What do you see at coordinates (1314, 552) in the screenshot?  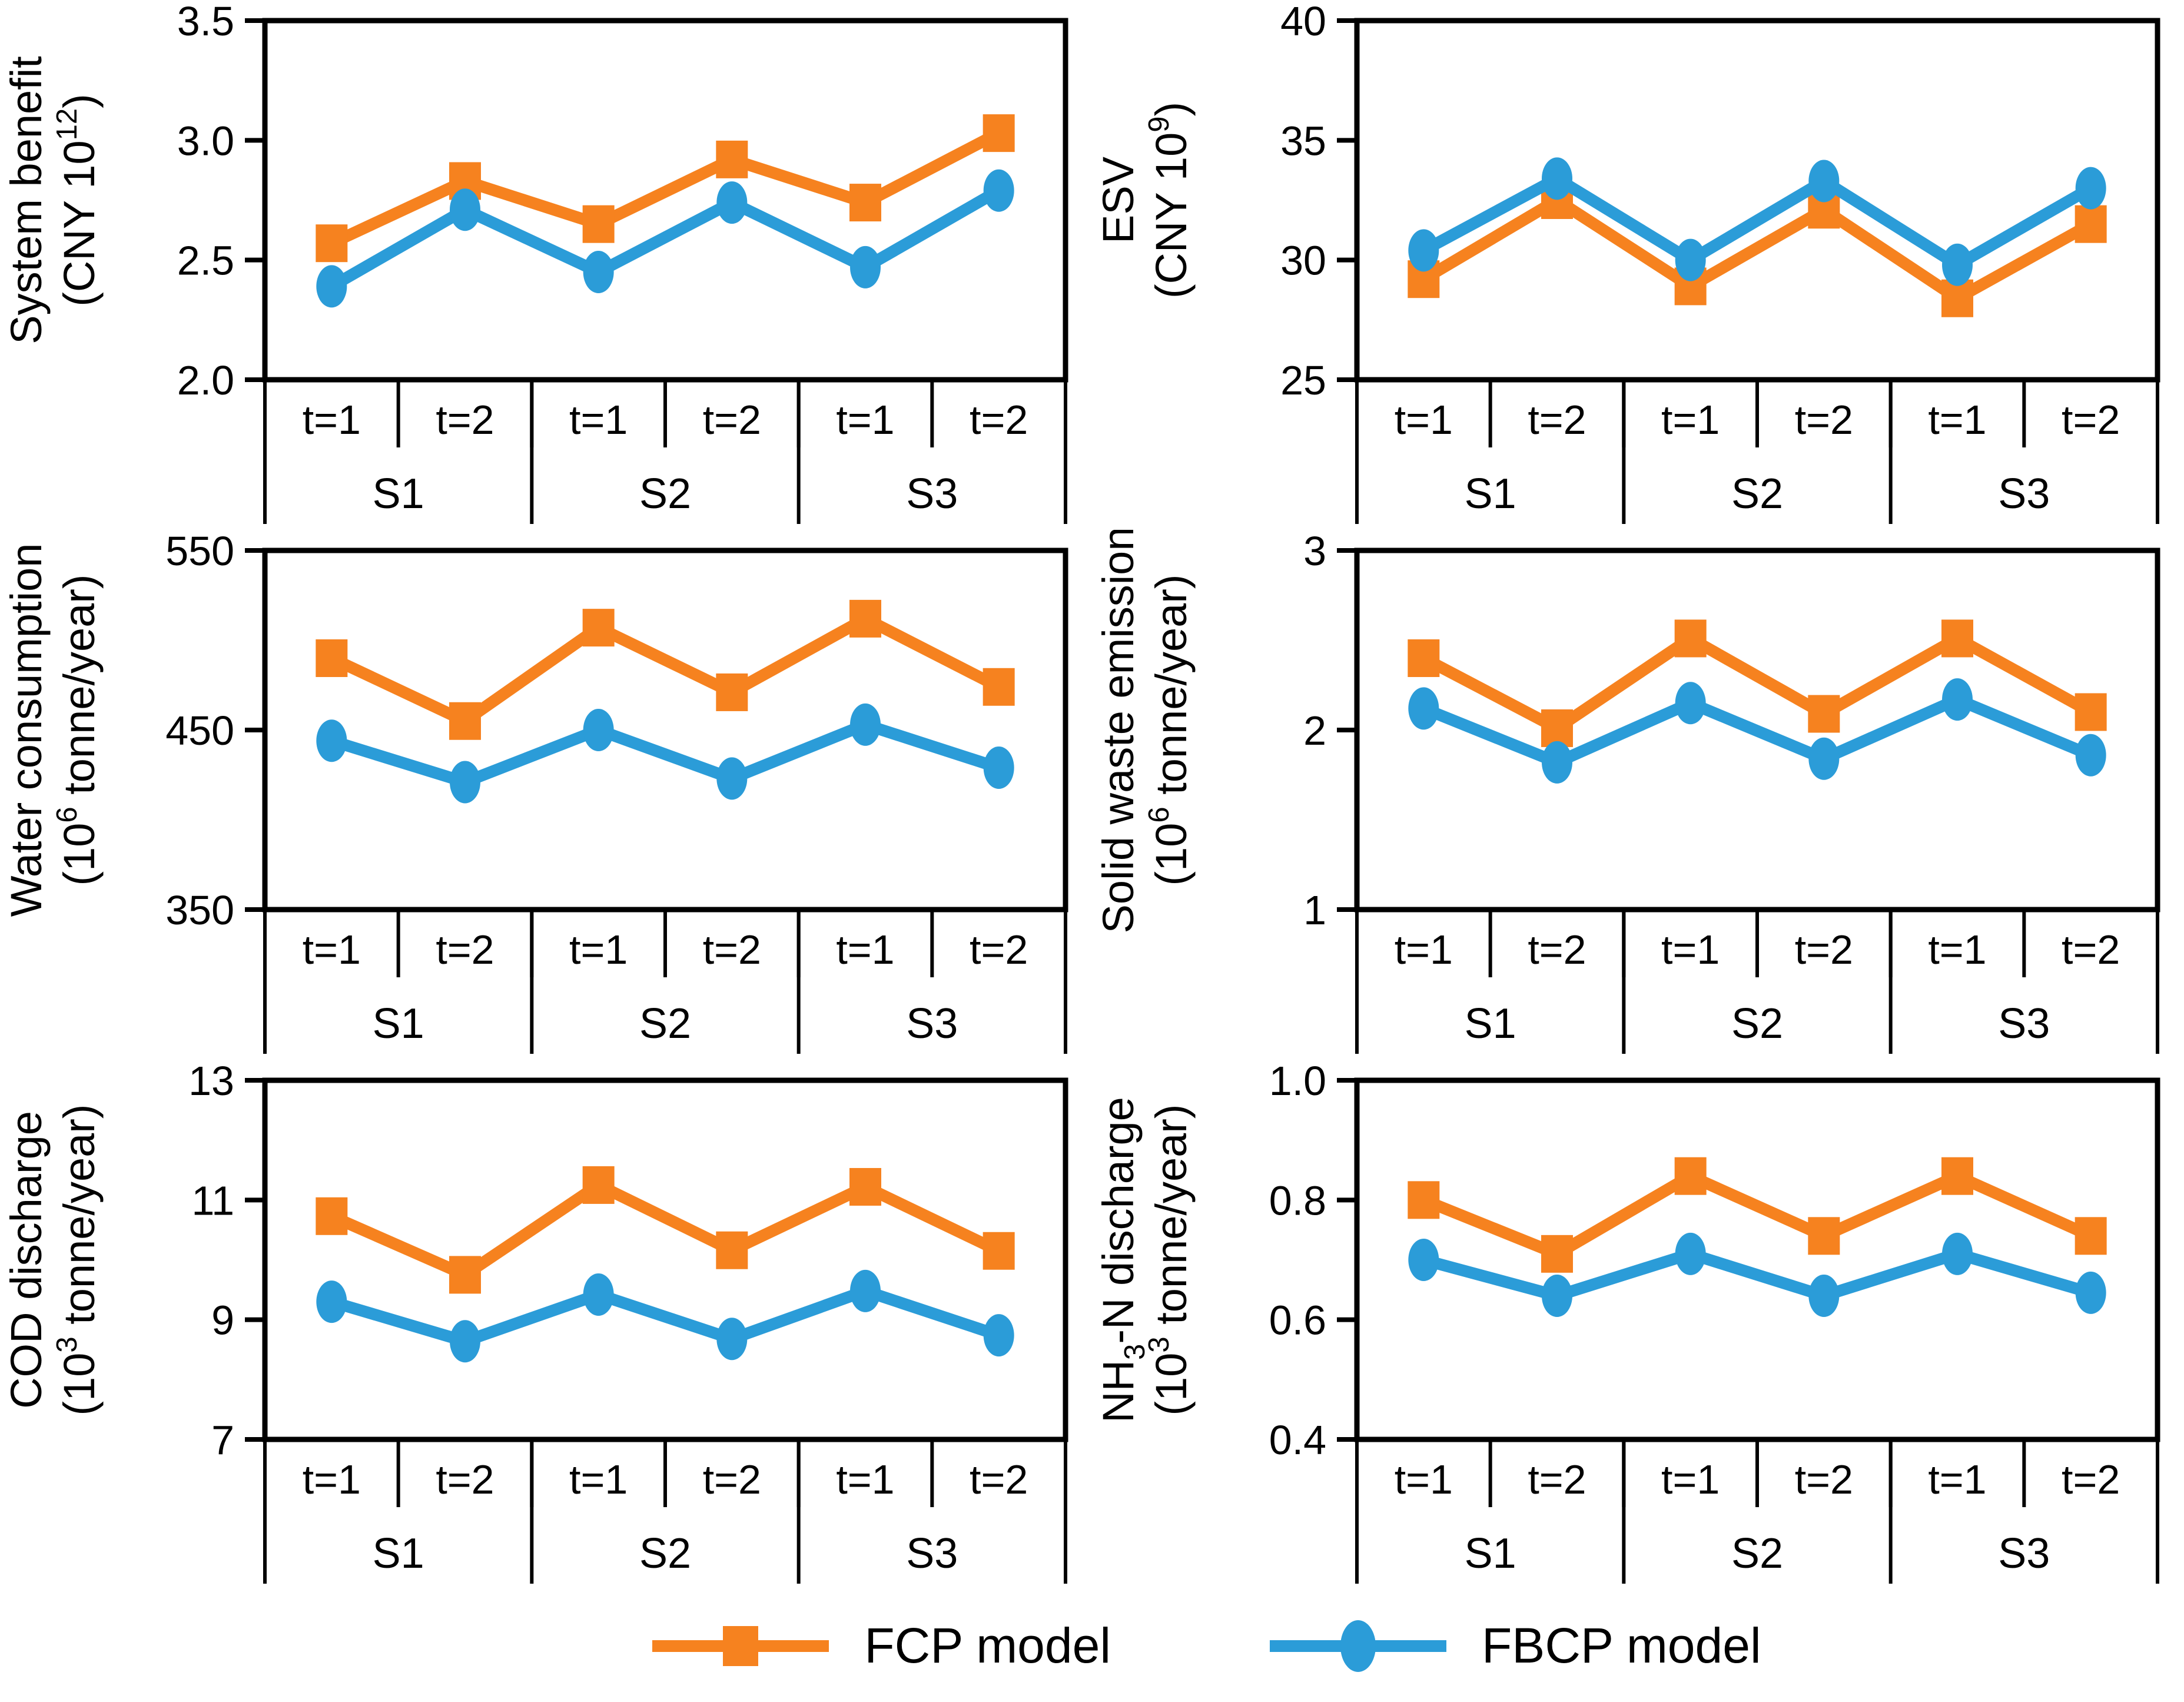 I see `y-tick-label: 3` at bounding box center [1314, 552].